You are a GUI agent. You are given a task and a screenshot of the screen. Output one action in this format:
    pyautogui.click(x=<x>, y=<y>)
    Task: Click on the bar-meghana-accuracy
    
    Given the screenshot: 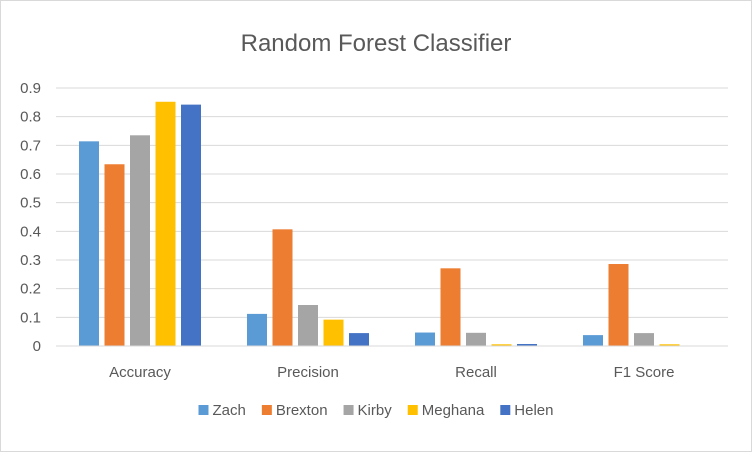 What is the action you would take?
    pyautogui.click(x=165, y=223)
    